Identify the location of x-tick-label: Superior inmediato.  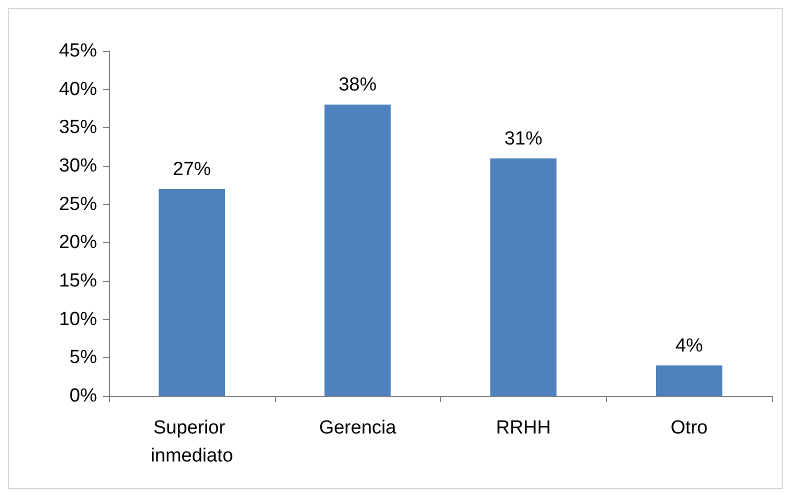
(192, 442).